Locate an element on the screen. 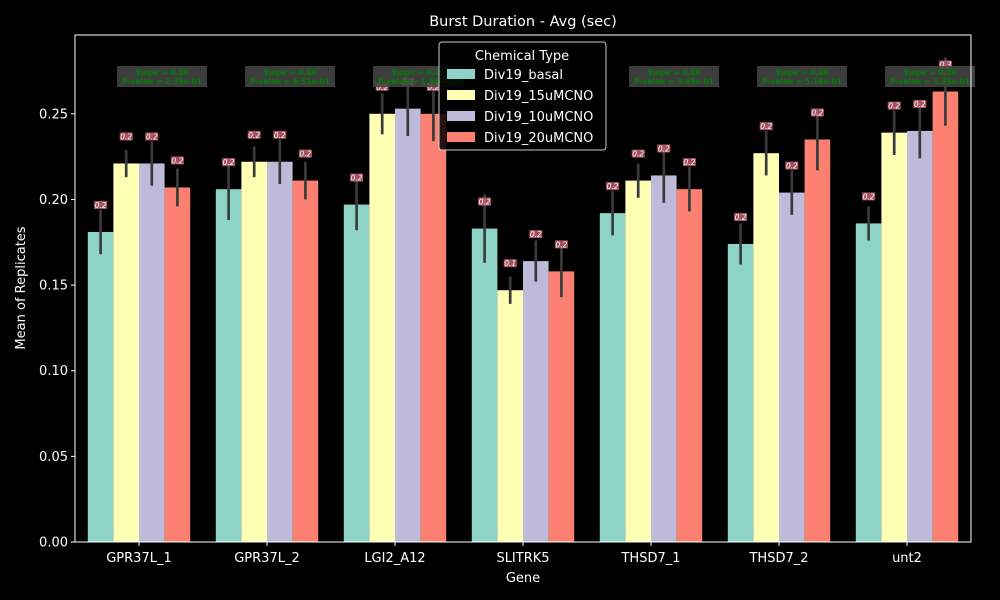 The height and width of the screenshot is (600, 1000). y-tick-label: 0.25 is located at coordinates (53, 114).